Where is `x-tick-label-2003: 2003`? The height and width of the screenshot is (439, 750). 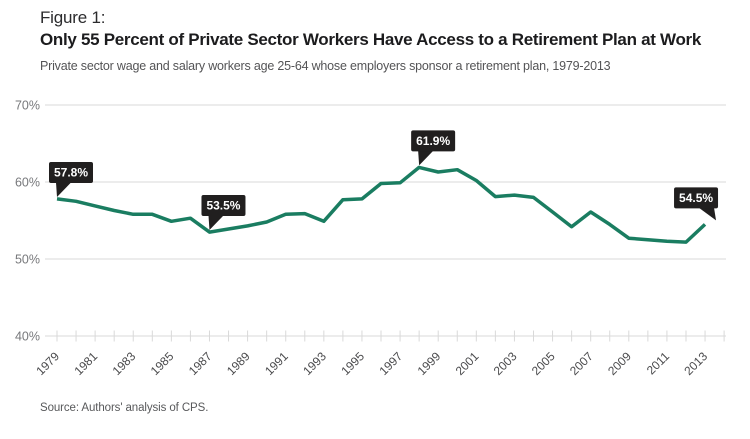 x-tick-label-2003: 2003 is located at coordinates (505, 363).